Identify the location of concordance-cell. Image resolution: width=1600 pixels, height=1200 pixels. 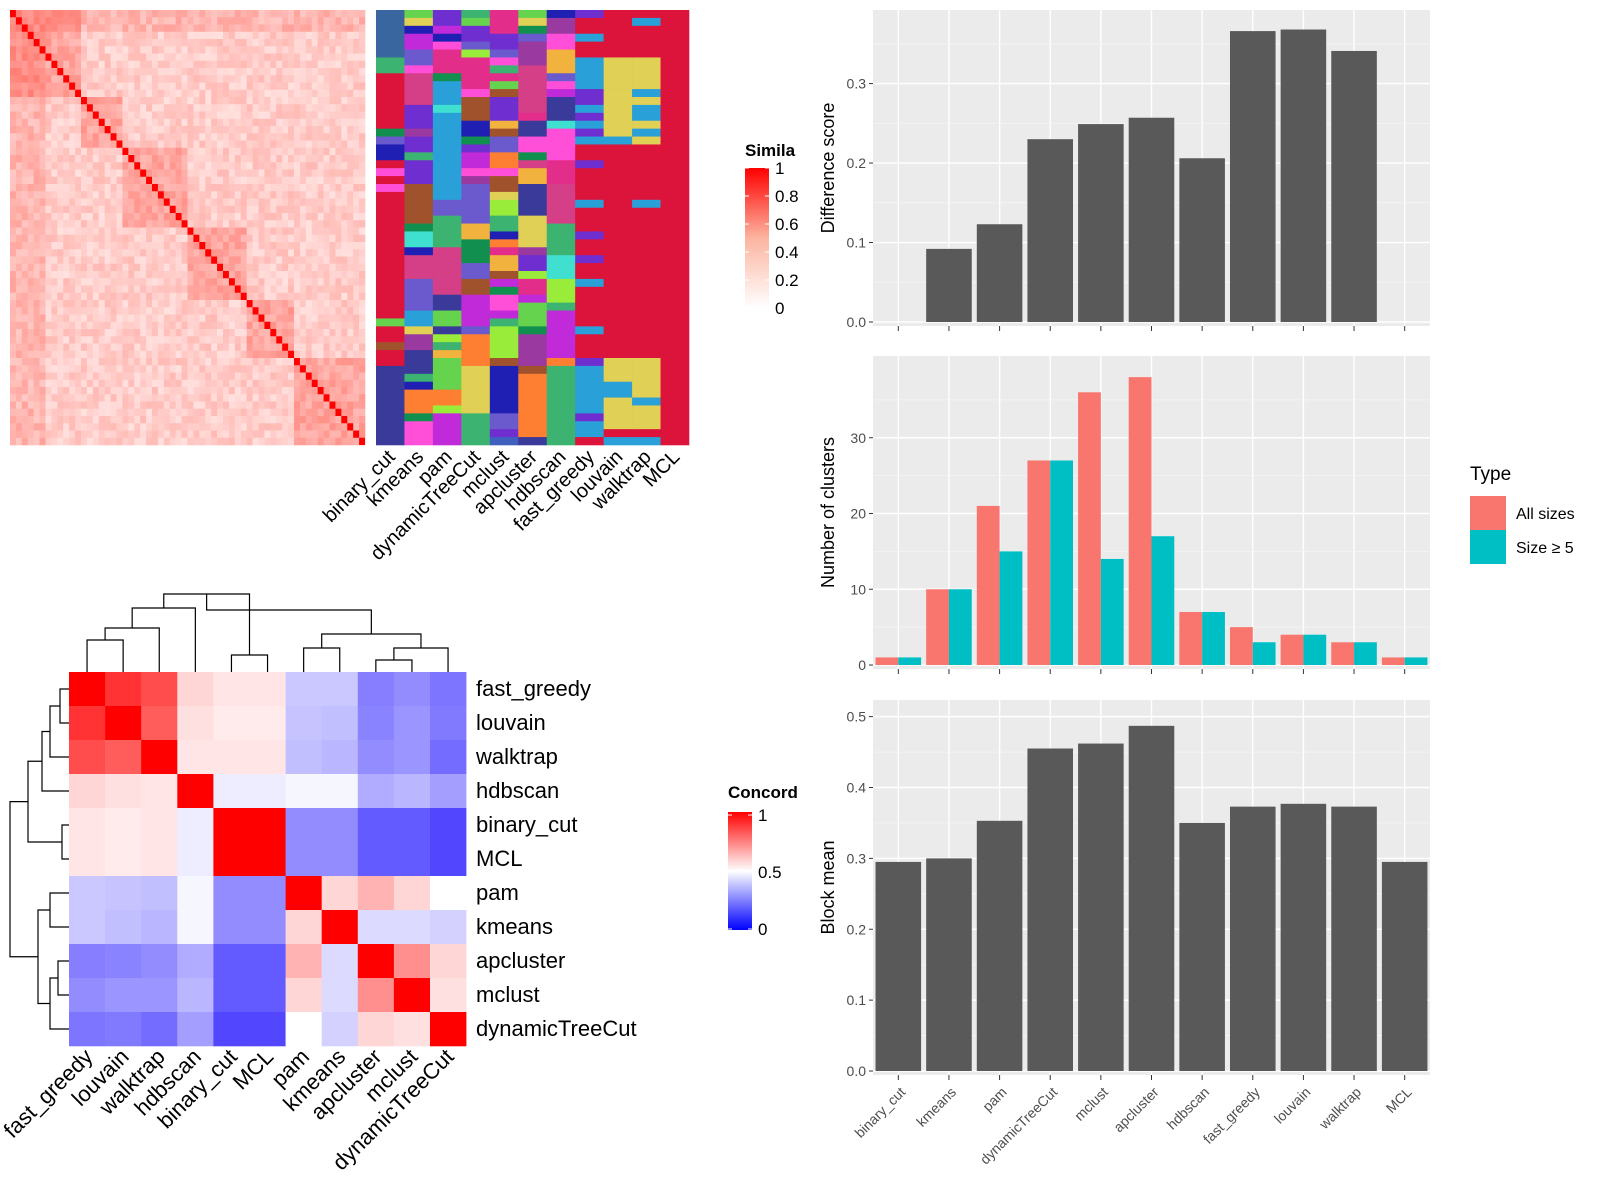
(412, 689).